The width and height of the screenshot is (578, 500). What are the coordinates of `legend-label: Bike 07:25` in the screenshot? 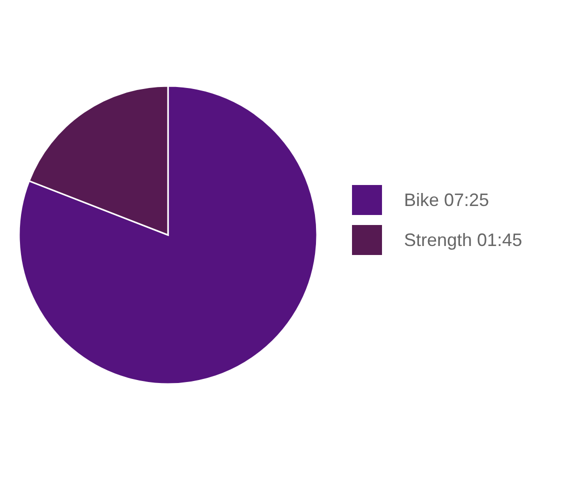 It's located at (447, 200).